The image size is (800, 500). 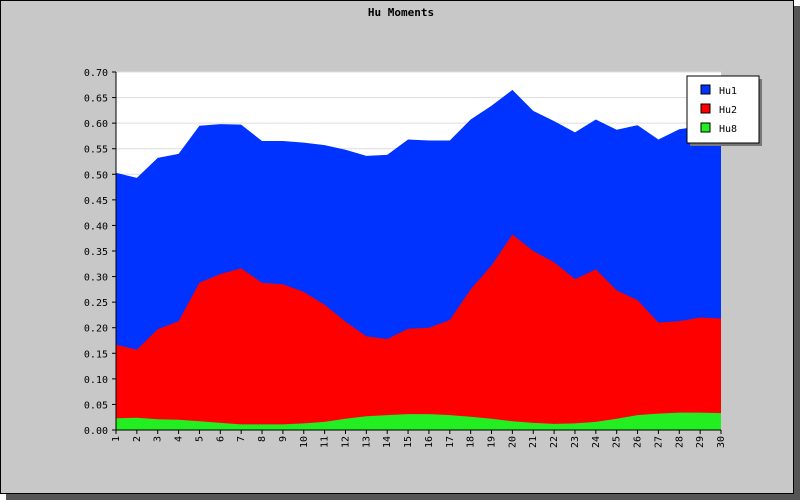 What do you see at coordinates (387, 442) in the screenshot?
I see `x-tick-label: 14` at bounding box center [387, 442].